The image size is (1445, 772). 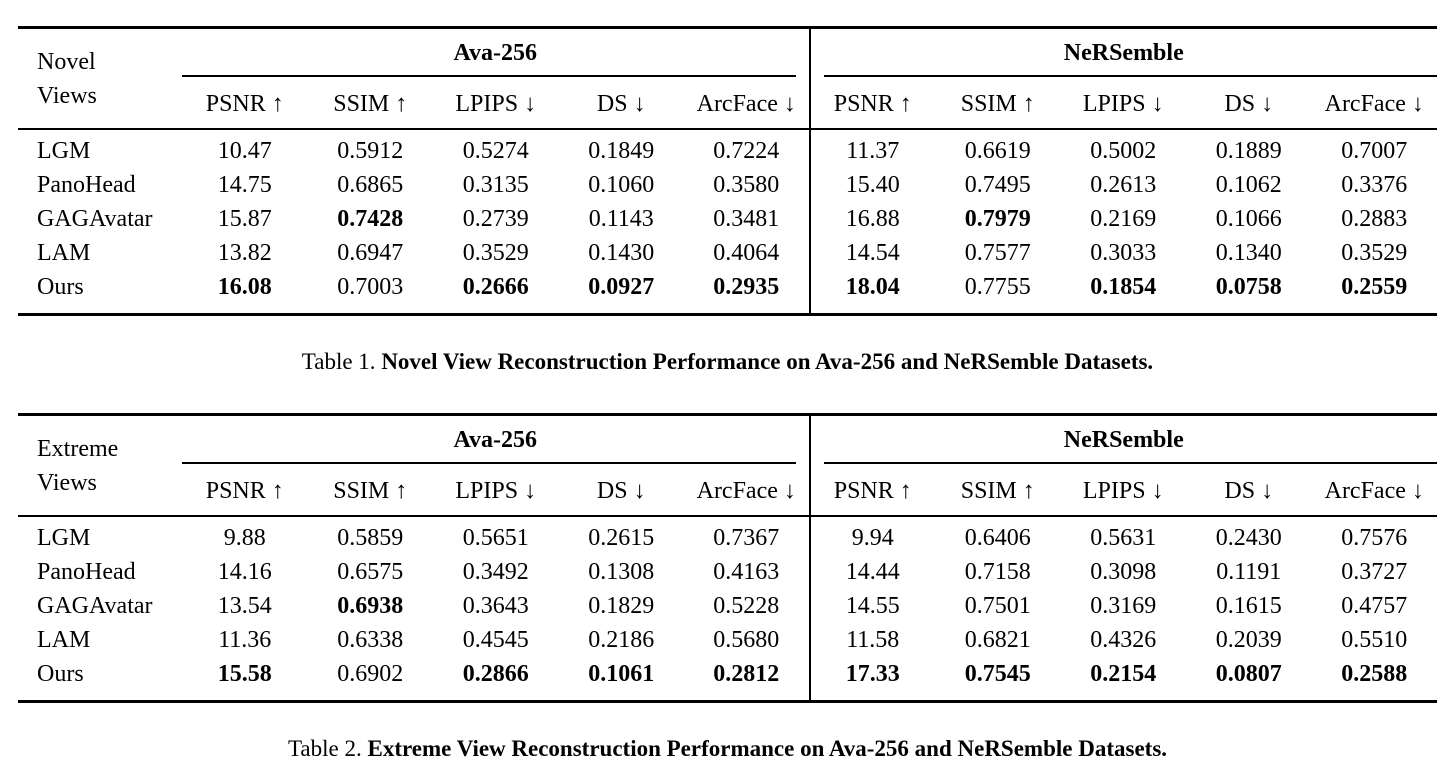 What do you see at coordinates (1248, 218) in the screenshot?
I see `metric-value: 0.1066` at bounding box center [1248, 218].